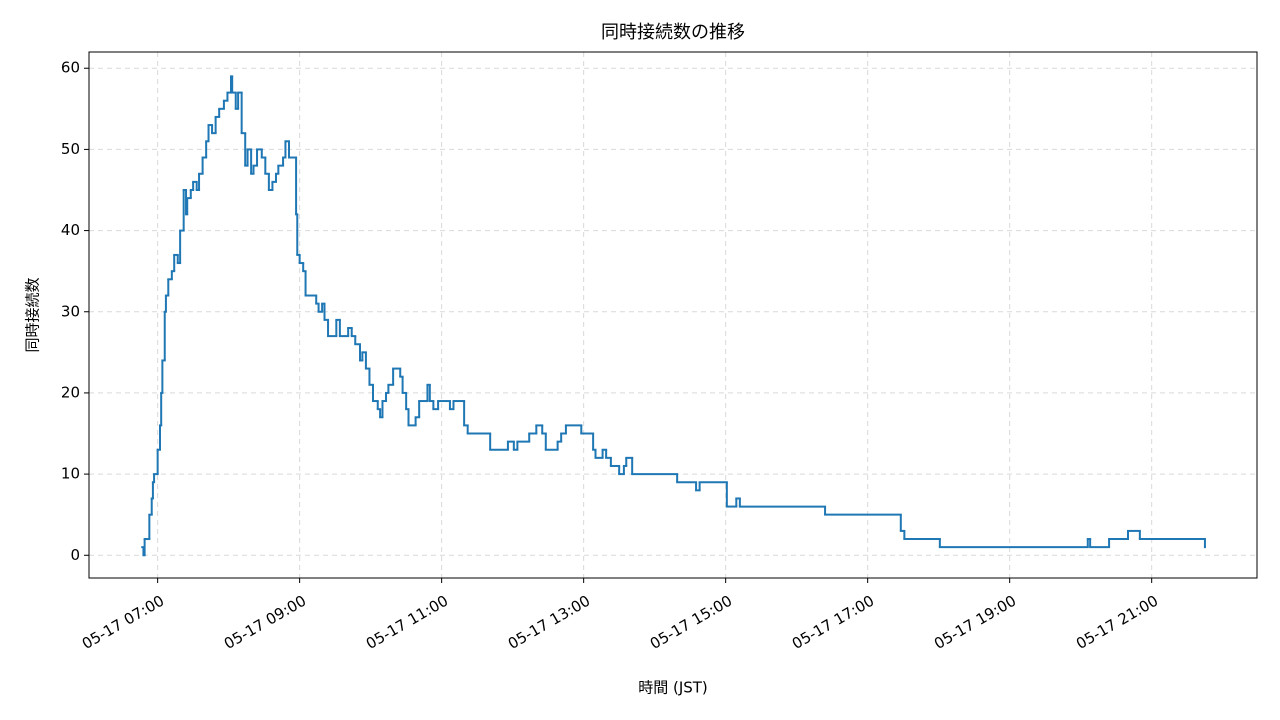  What do you see at coordinates (33, 314) in the screenshot?
I see `y-axis-label: 同時接続数` at bounding box center [33, 314].